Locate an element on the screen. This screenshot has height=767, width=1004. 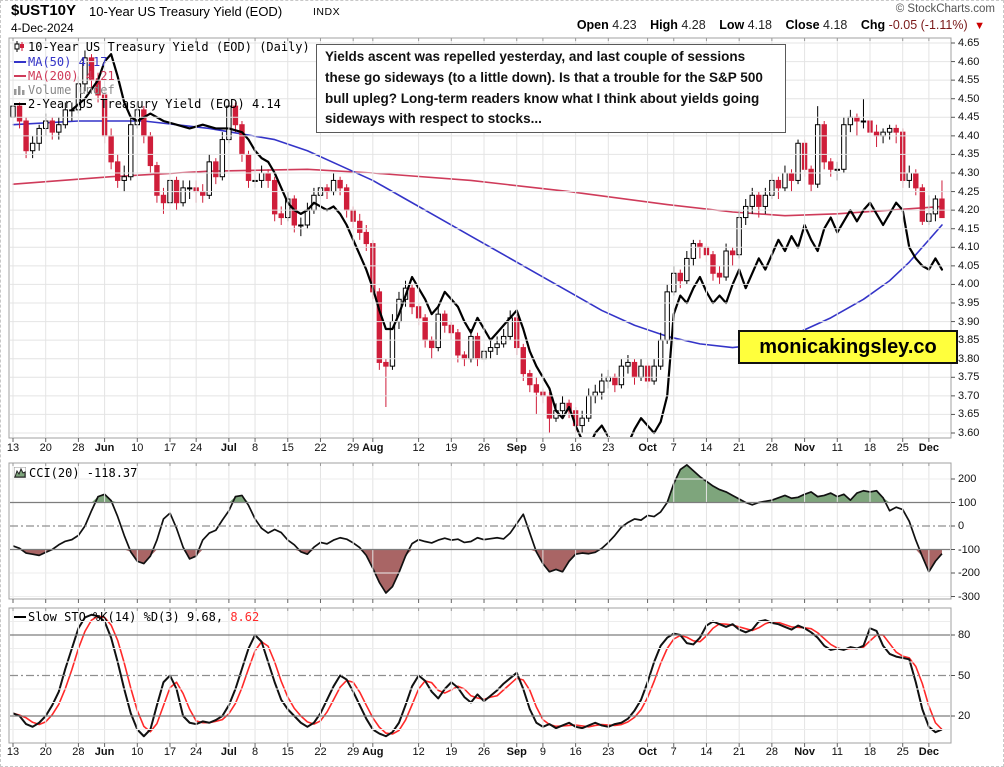
open-label: Open is located at coordinates (592, 25).